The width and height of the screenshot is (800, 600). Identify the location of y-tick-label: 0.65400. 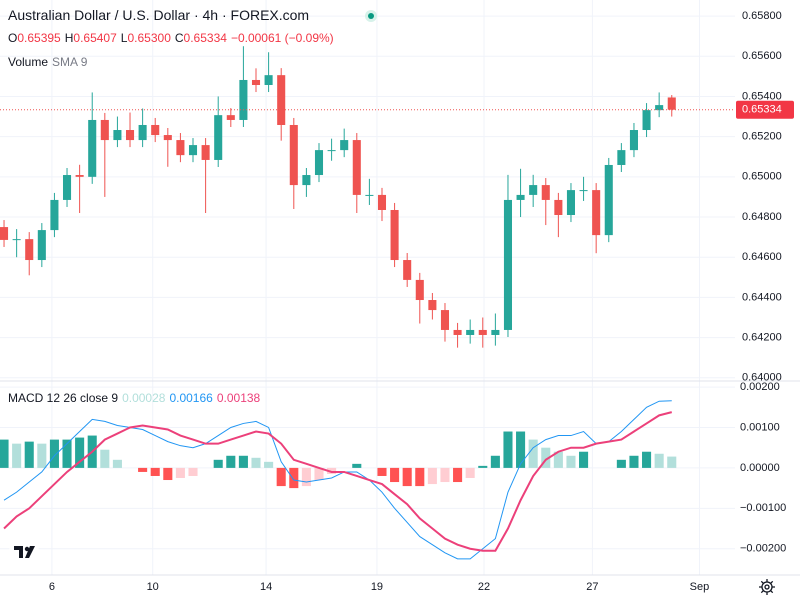
(762, 96).